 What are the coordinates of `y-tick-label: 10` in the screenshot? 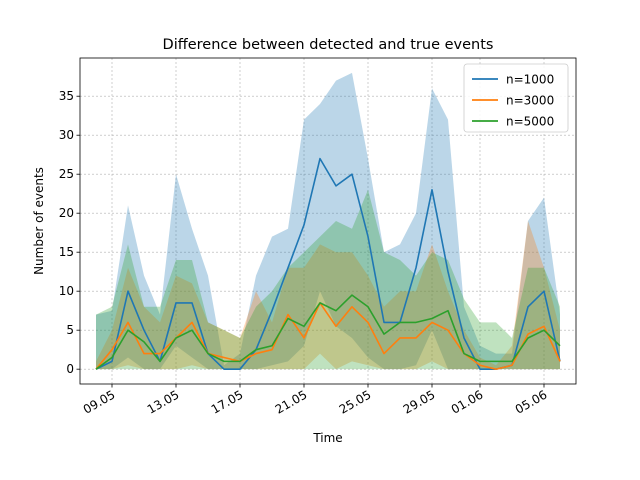 It's located at (66, 291).